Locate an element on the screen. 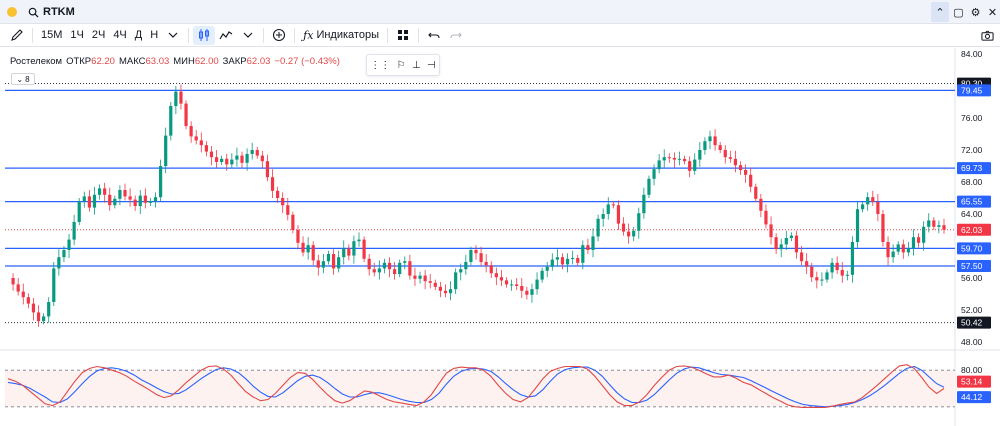 The width and height of the screenshot is (1000, 426). interval-1h: 1Ч is located at coordinates (77, 35).